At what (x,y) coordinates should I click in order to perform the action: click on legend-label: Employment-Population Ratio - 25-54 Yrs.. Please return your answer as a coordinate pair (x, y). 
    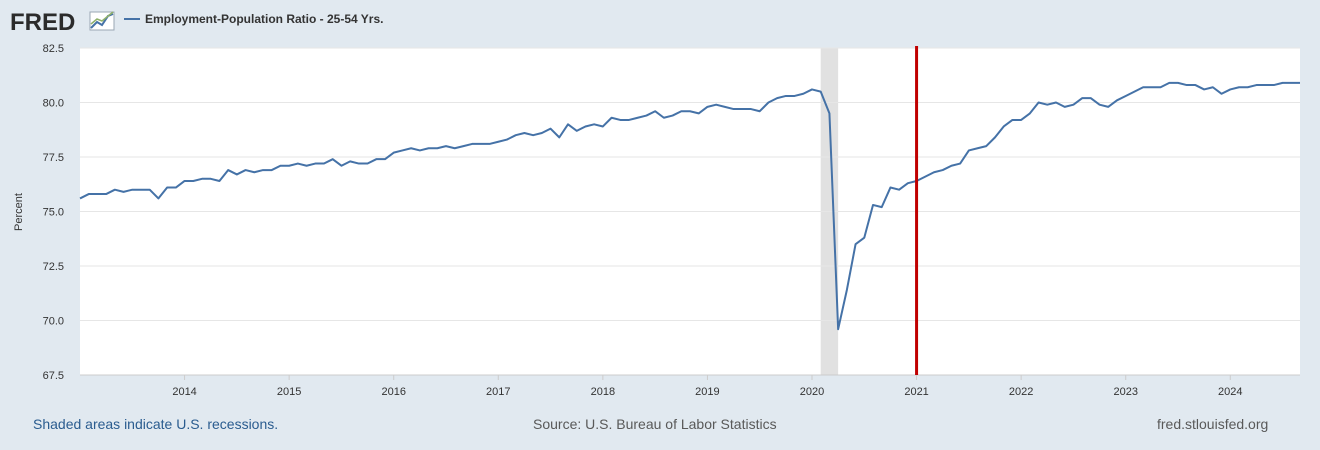
    Looking at the image, I should click on (264, 19).